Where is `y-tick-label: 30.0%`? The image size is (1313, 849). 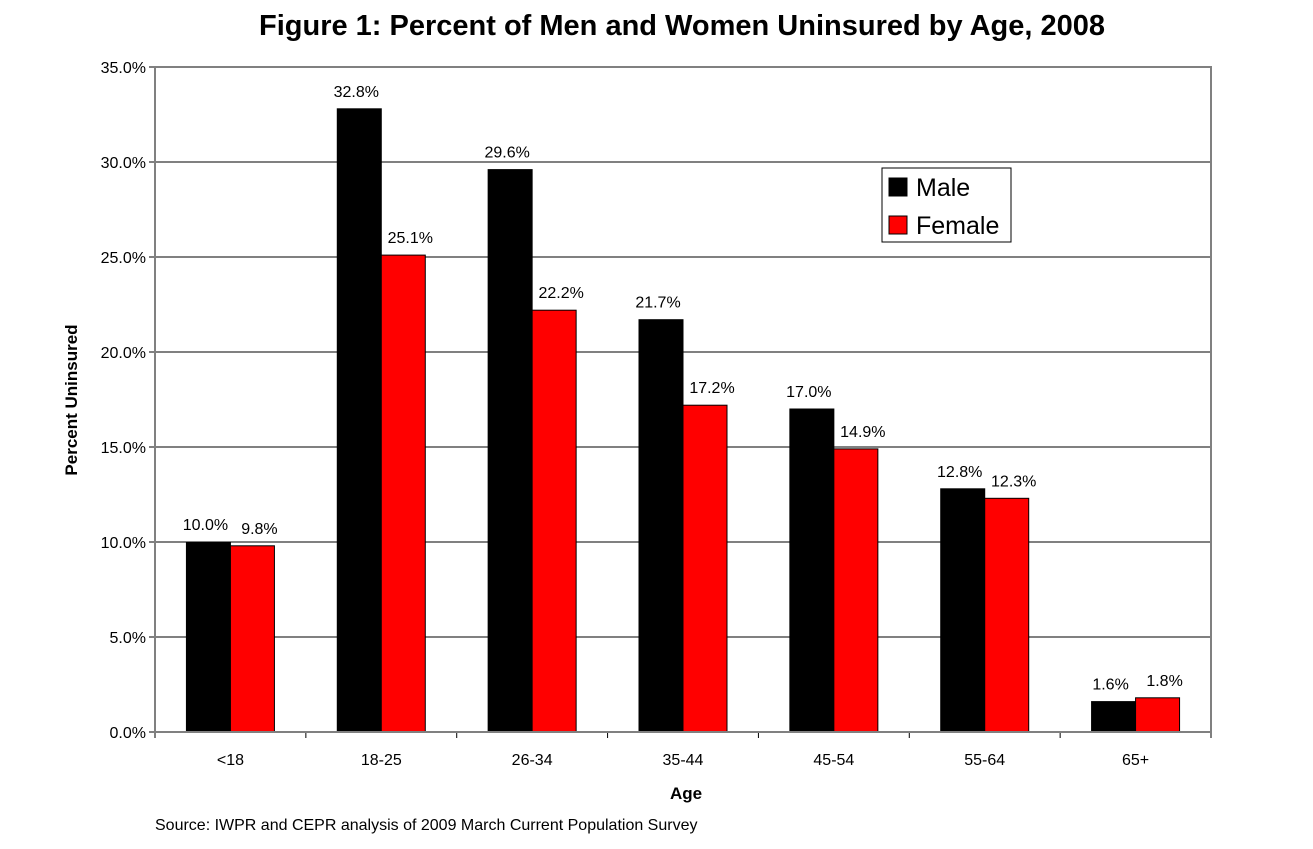
y-tick-label: 30.0% is located at coordinates (123, 163).